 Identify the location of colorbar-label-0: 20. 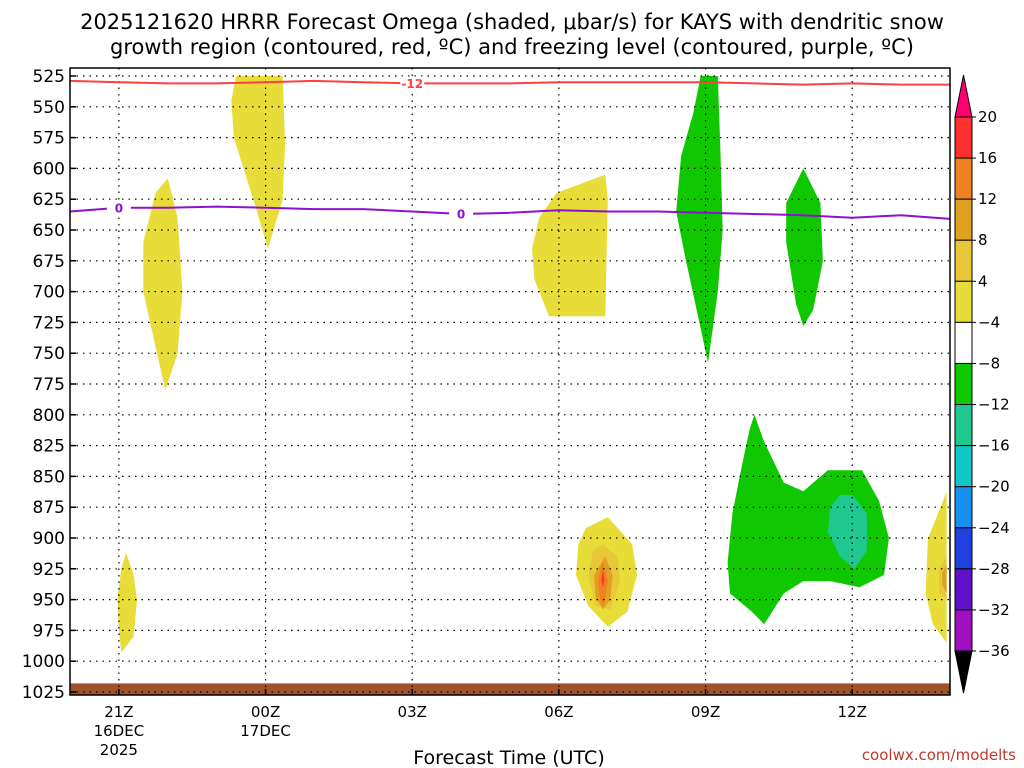
(987, 117).